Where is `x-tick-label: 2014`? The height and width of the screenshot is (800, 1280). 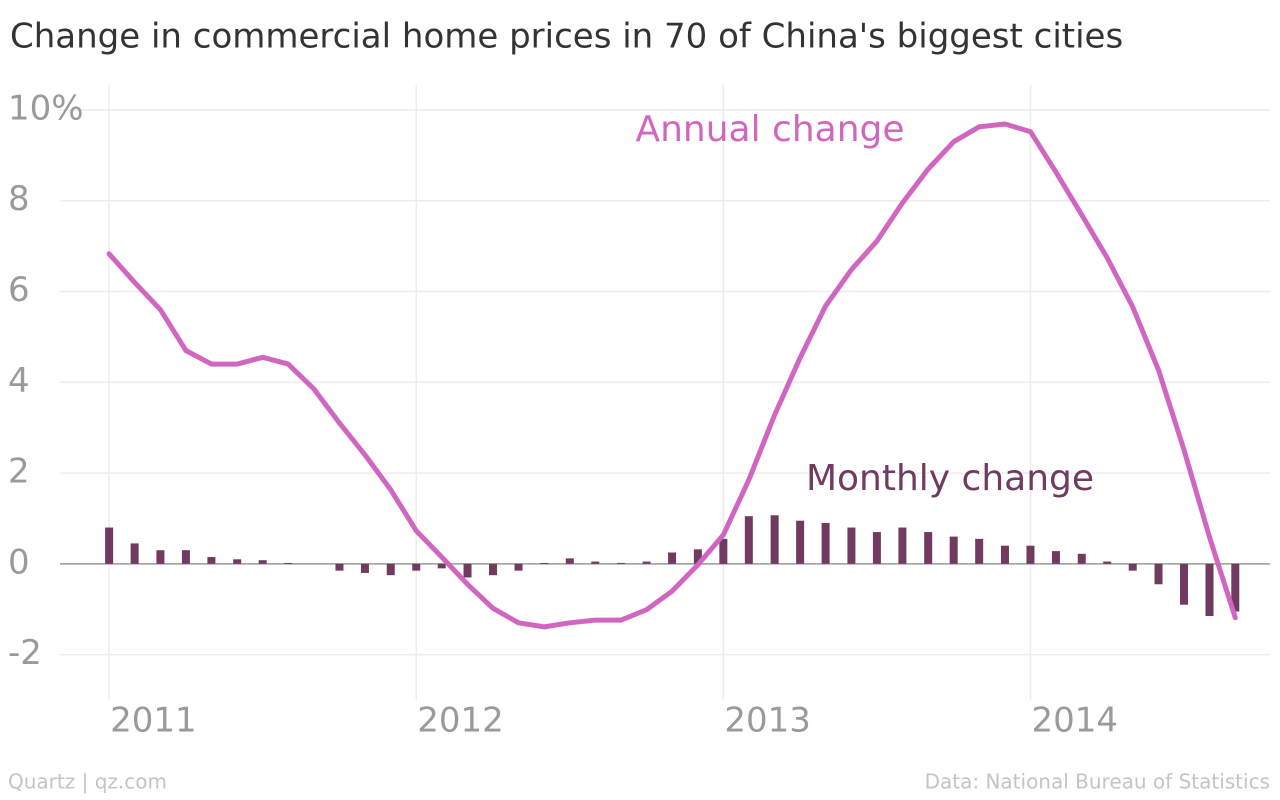
x-tick-label: 2014 is located at coordinates (1074, 721).